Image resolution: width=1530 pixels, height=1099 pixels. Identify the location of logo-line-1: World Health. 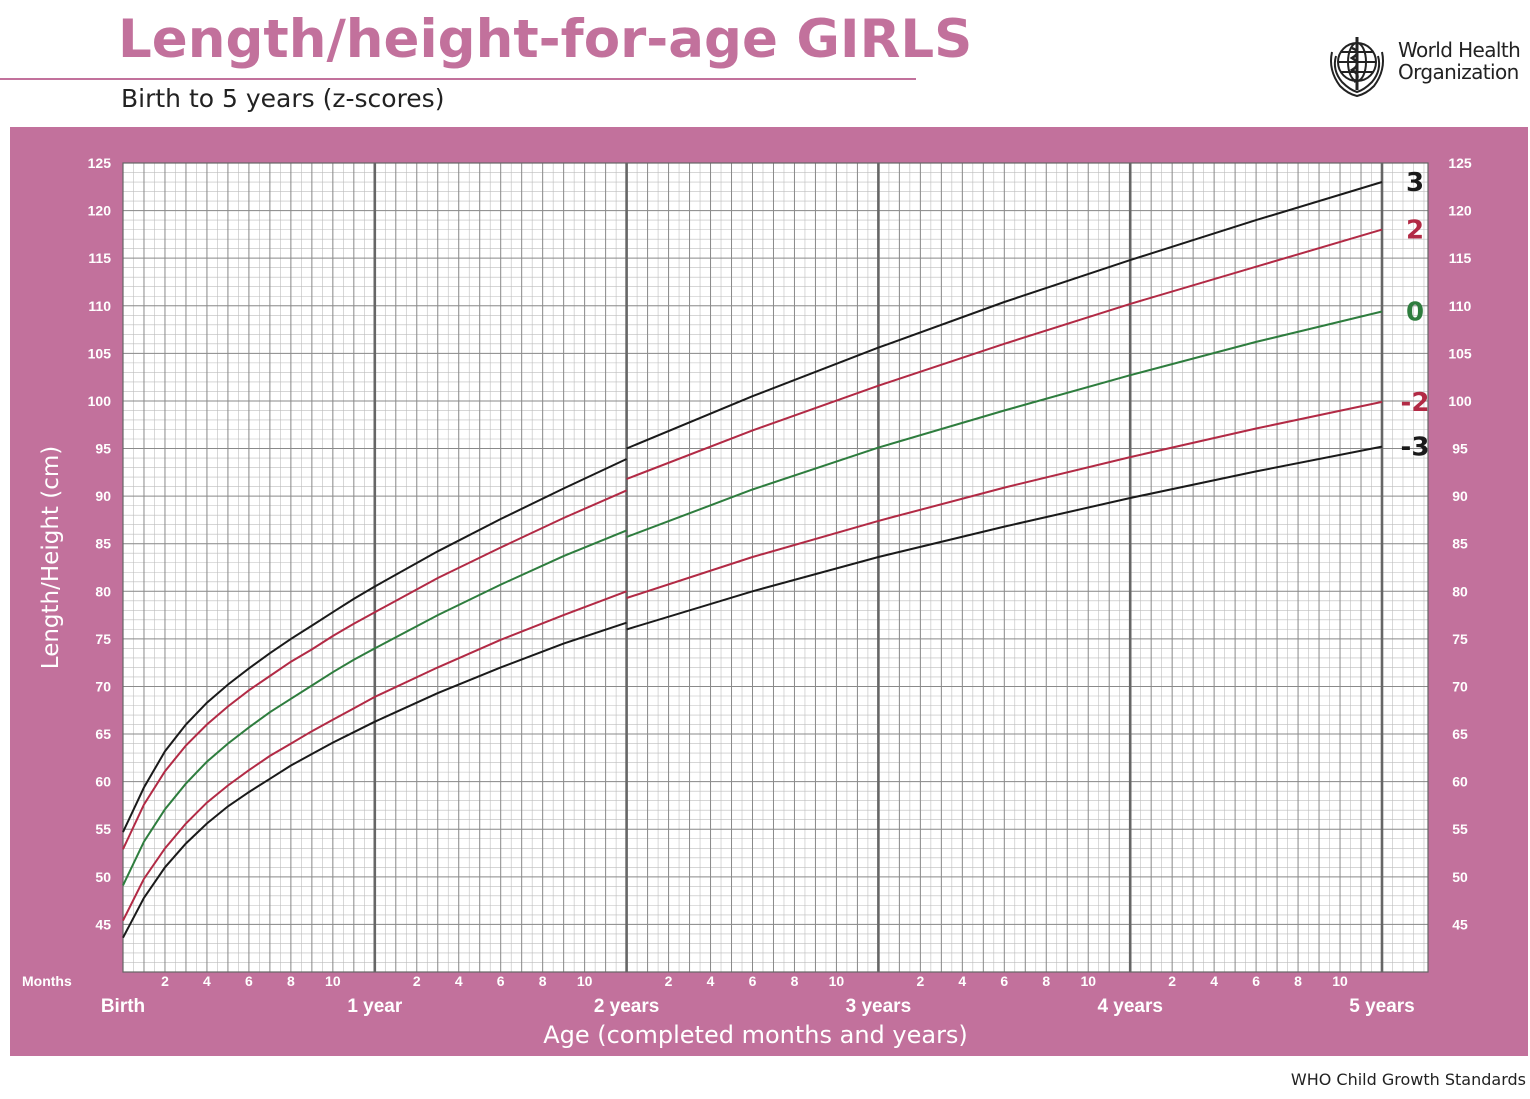
(1459, 50).